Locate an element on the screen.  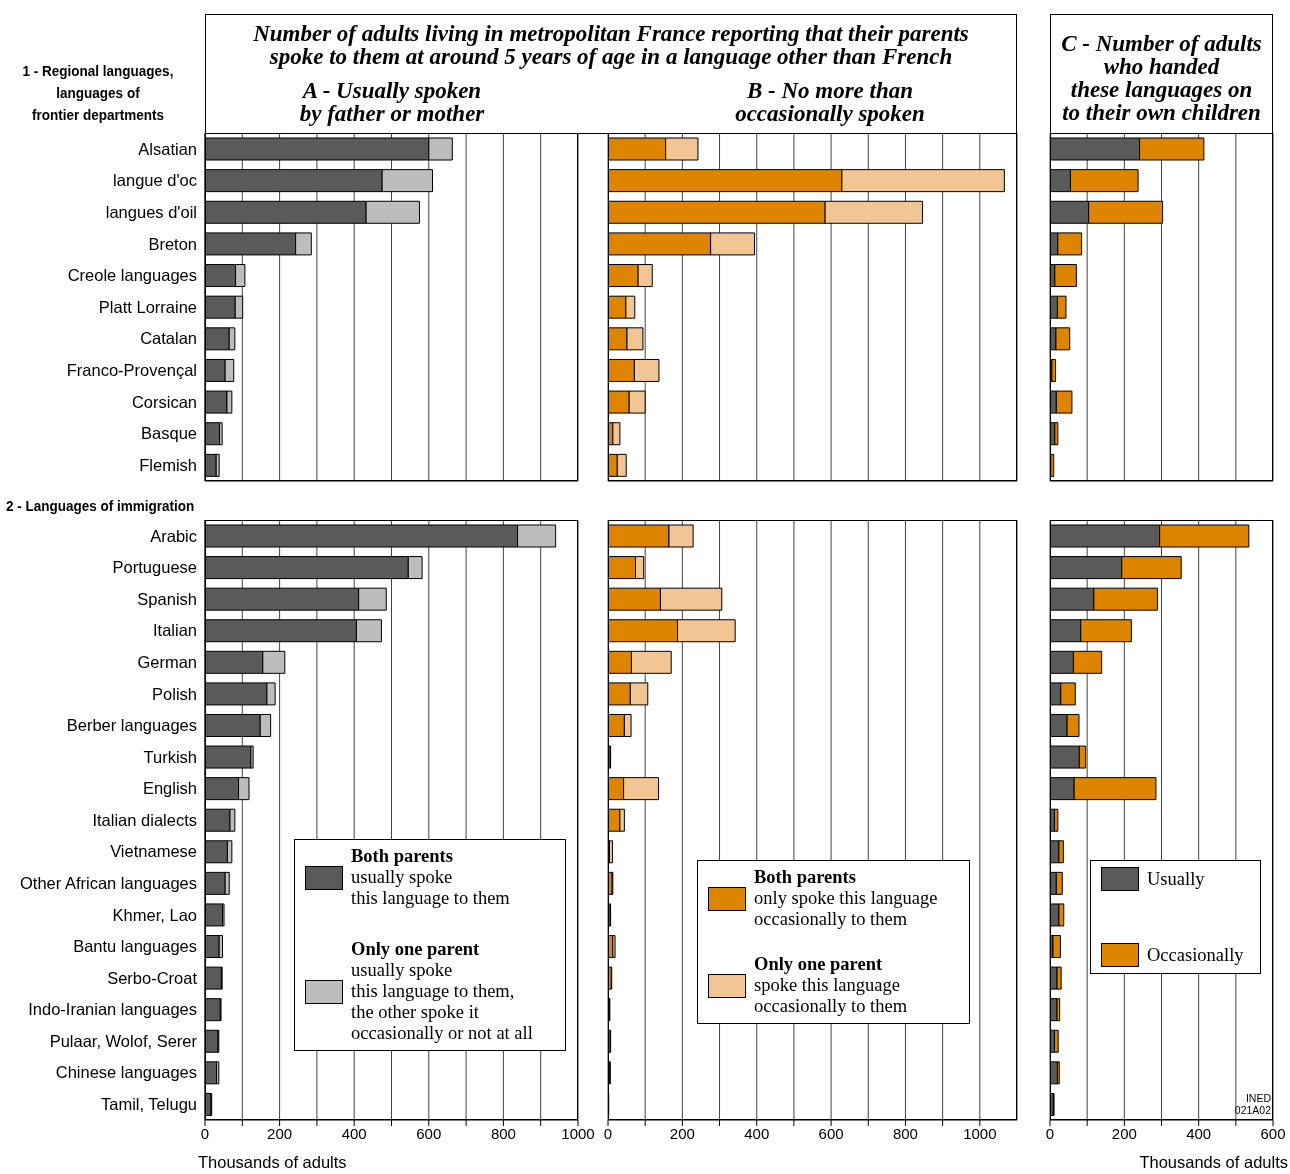
annotation: INED 021A02 is located at coordinates (1252, 1104).